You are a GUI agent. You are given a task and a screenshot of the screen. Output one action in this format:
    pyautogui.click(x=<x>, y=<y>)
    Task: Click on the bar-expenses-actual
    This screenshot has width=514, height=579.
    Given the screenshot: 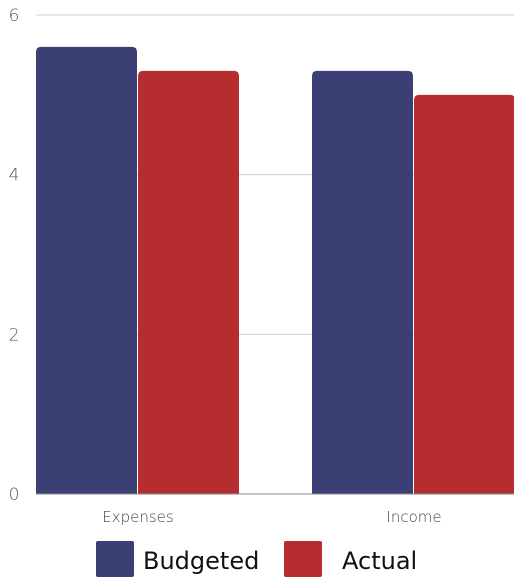 What is the action you would take?
    pyautogui.click(x=188, y=282)
    